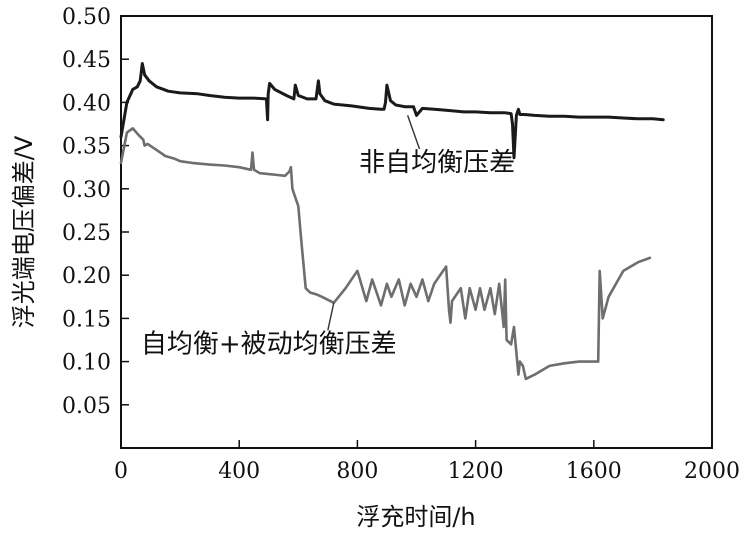 The width and height of the screenshot is (748, 538). What do you see at coordinates (86, 60) in the screenshot?
I see `y-tick-label: 0.45` at bounding box center [86, 60].